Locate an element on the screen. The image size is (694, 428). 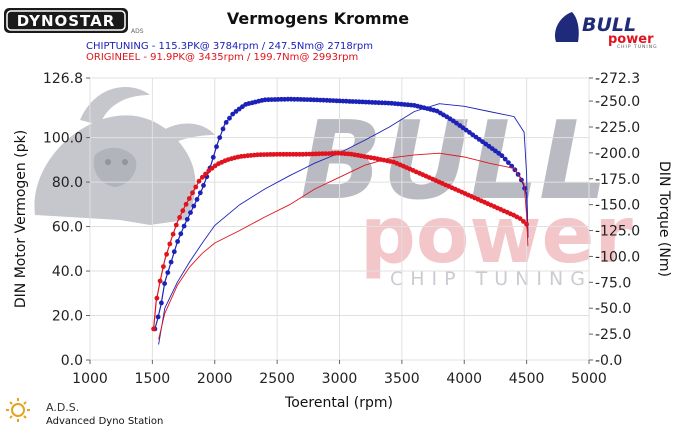
bullpower-logo-top: BULL is located at coordinates (609, 25).